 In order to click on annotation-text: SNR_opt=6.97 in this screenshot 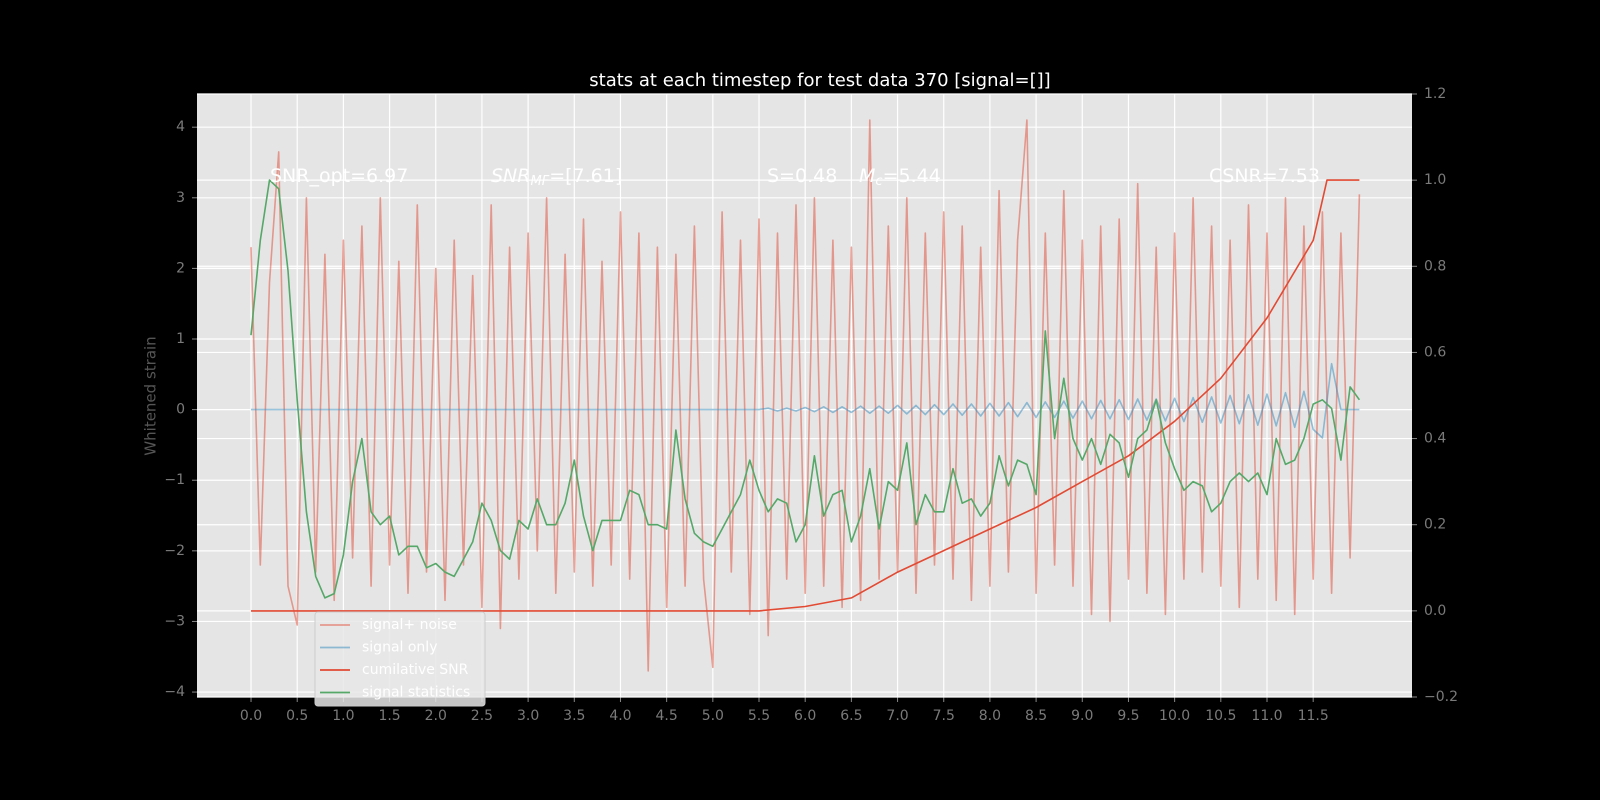, I will do `click(339, 176)`.